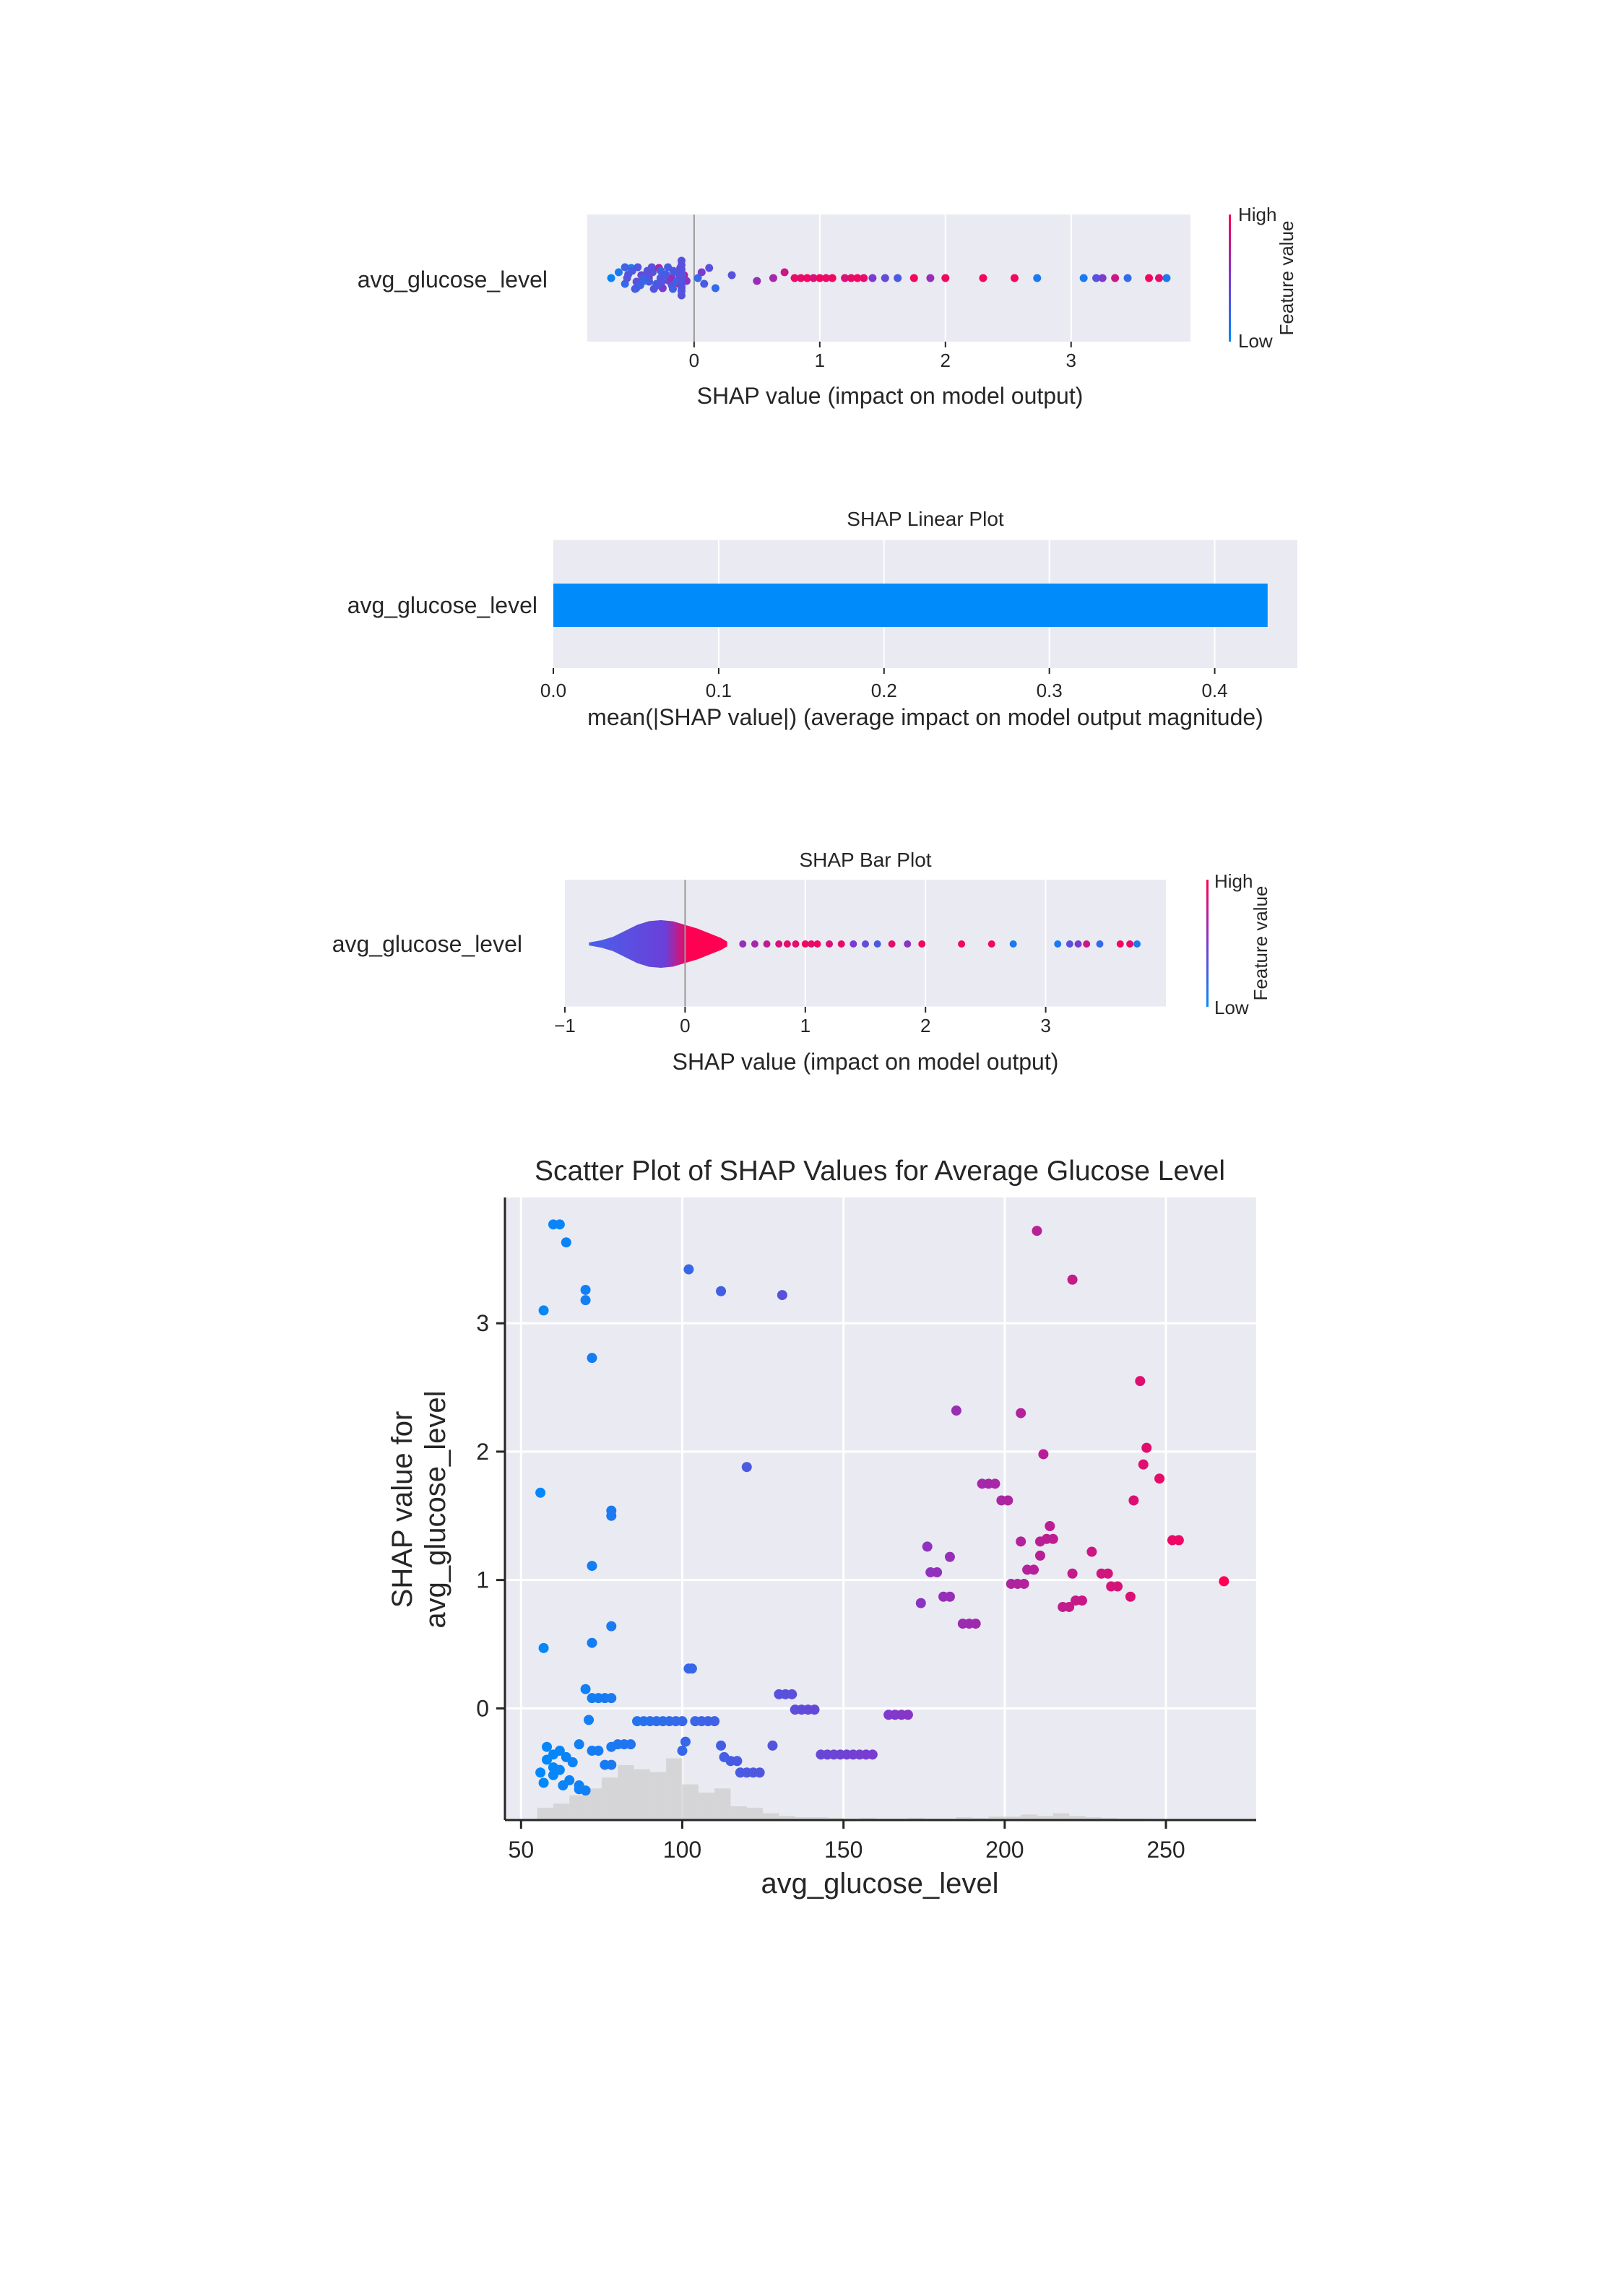 The image size is (1621, 2296). What do you see at coordinates (1214, 690) in the screenshot?
I see `linear-bar-x-tick-label: 0.4` at bounding box center [1214, 690].